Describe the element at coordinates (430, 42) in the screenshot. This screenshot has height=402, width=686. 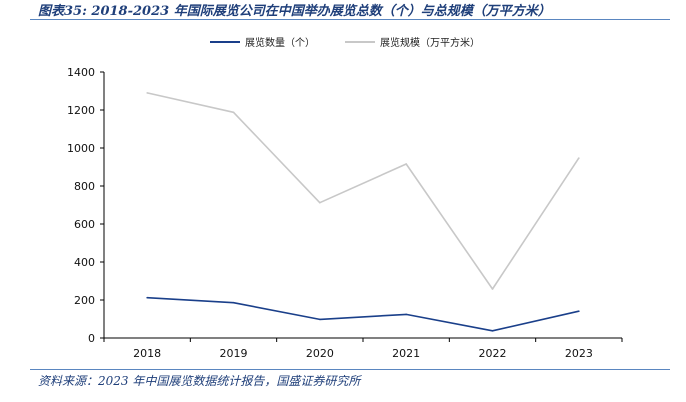
I see `legend-label-series-1: 展览规模（万平方米）` at that location.